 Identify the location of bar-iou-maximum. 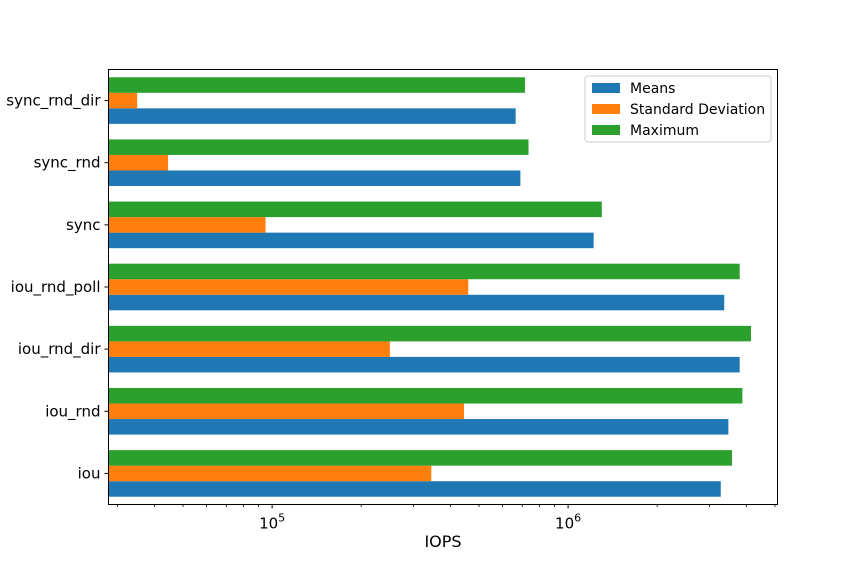
(420, 458).